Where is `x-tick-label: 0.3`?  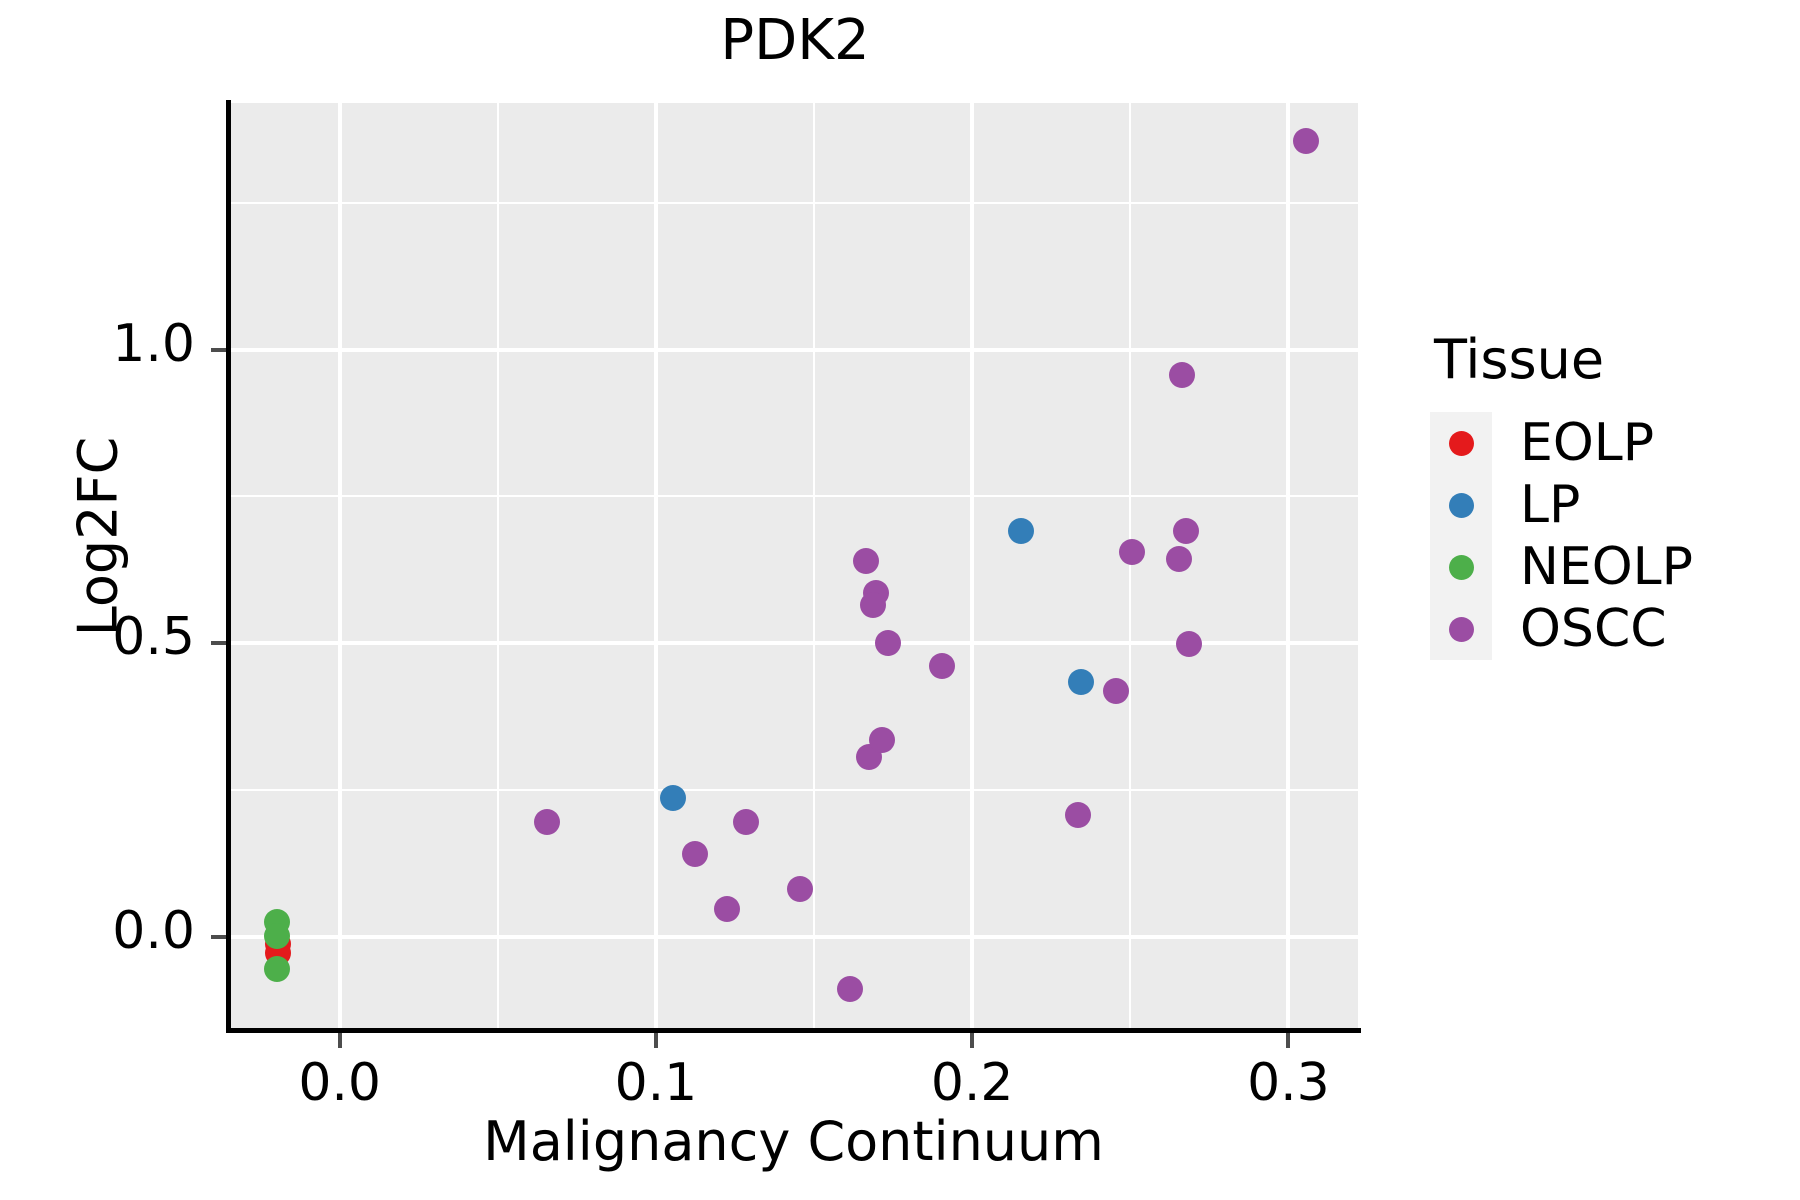
x-tick-label: 0.3 is located at coordinates (1288, 1083).